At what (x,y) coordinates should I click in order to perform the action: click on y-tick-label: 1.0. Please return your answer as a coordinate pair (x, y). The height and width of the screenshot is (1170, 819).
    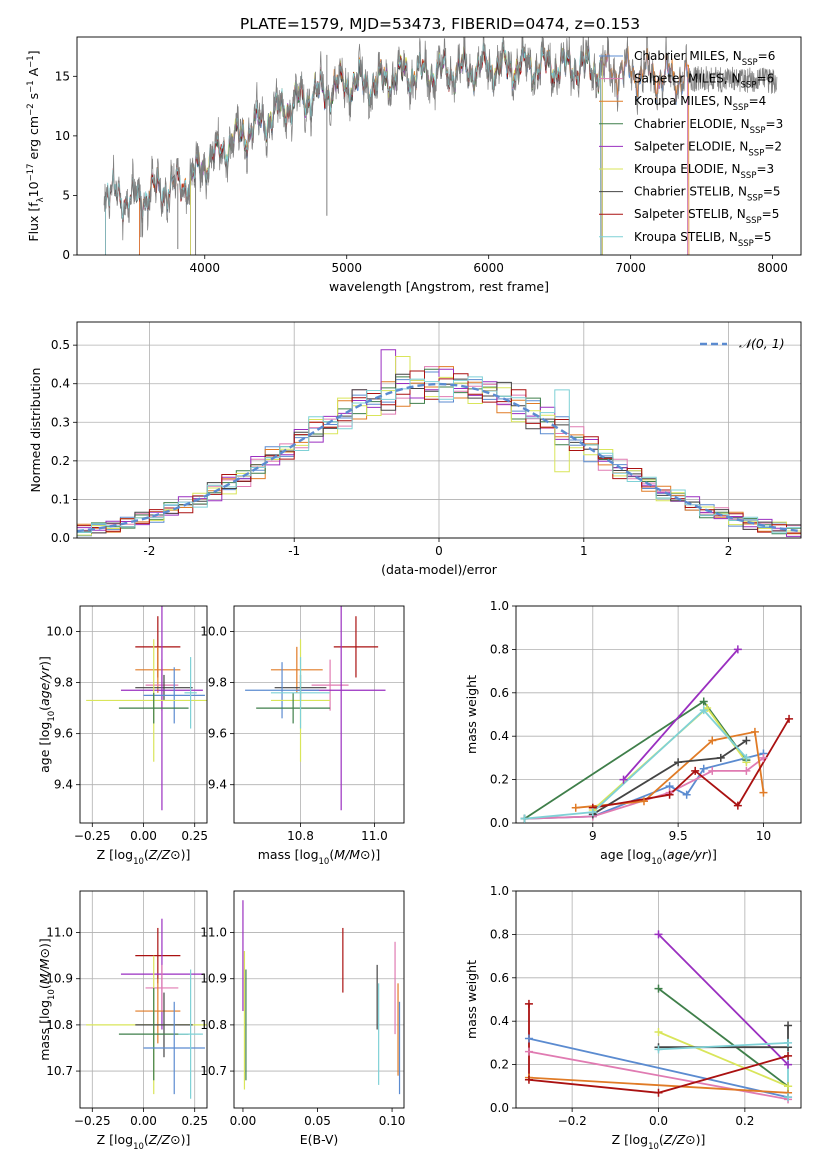
    Looking at the image, I should click on (499, 606).